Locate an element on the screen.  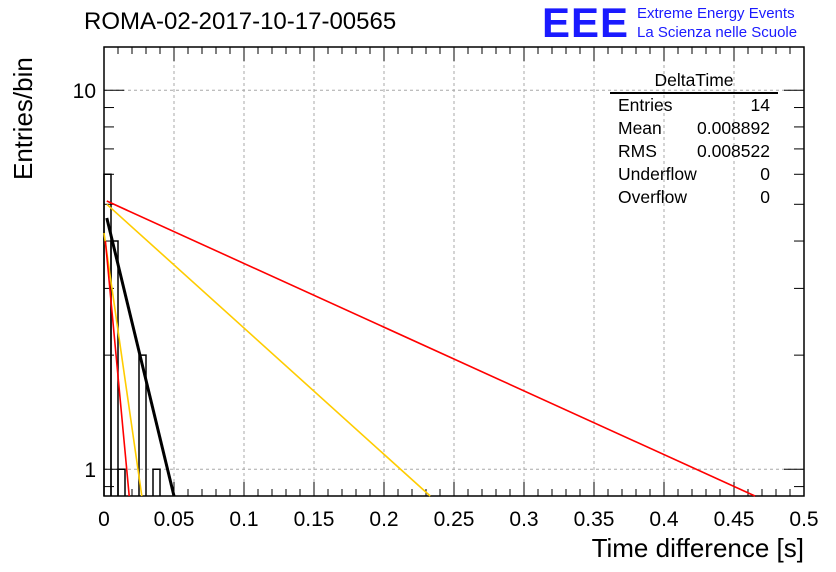
stats-value: 0.008892 is located at coordinates (733, 128).